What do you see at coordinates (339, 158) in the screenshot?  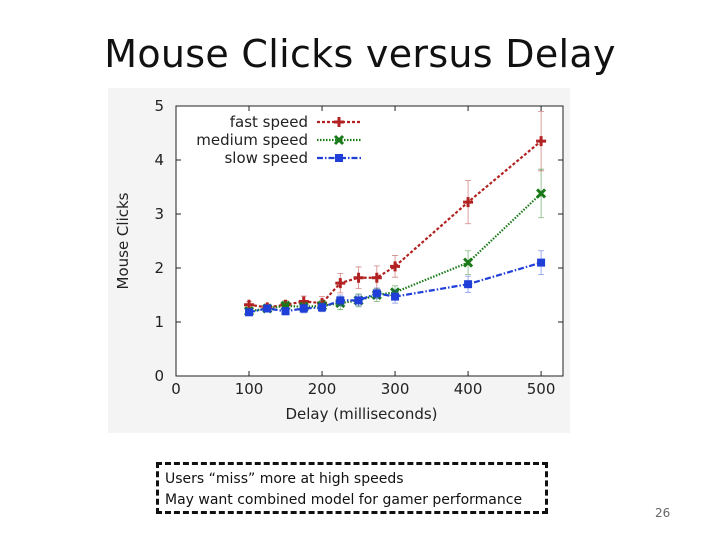 I see `legend-marker-slow-speed` at bounding box center [339, 158].